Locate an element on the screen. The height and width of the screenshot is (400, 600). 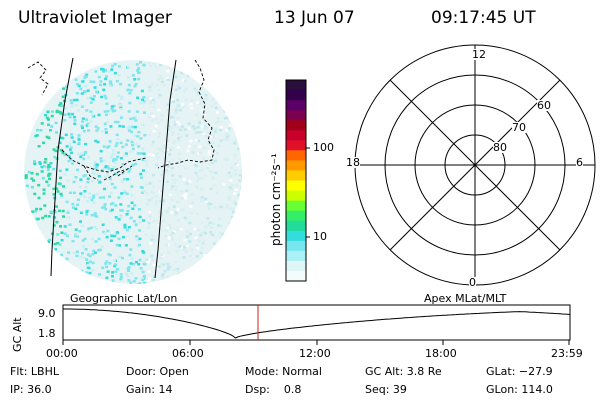
colorbar-tick-label-100: 100 is located at coordinates (323, 147).